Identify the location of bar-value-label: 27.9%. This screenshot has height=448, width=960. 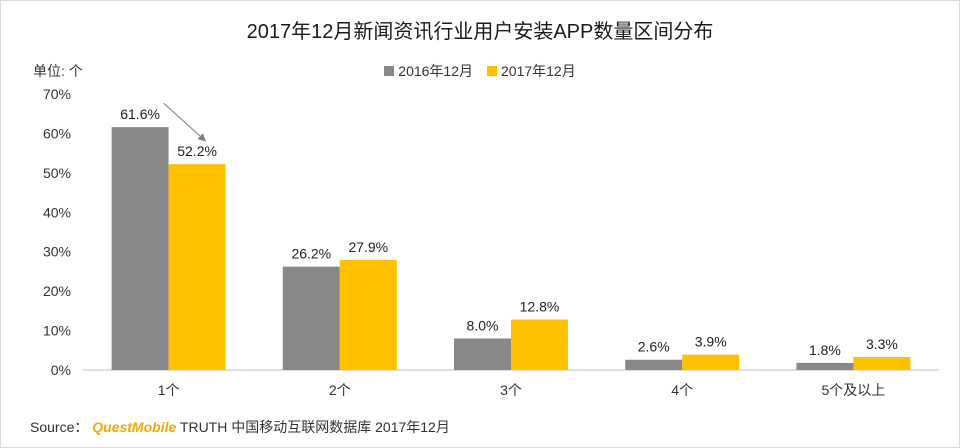
(368, 247).